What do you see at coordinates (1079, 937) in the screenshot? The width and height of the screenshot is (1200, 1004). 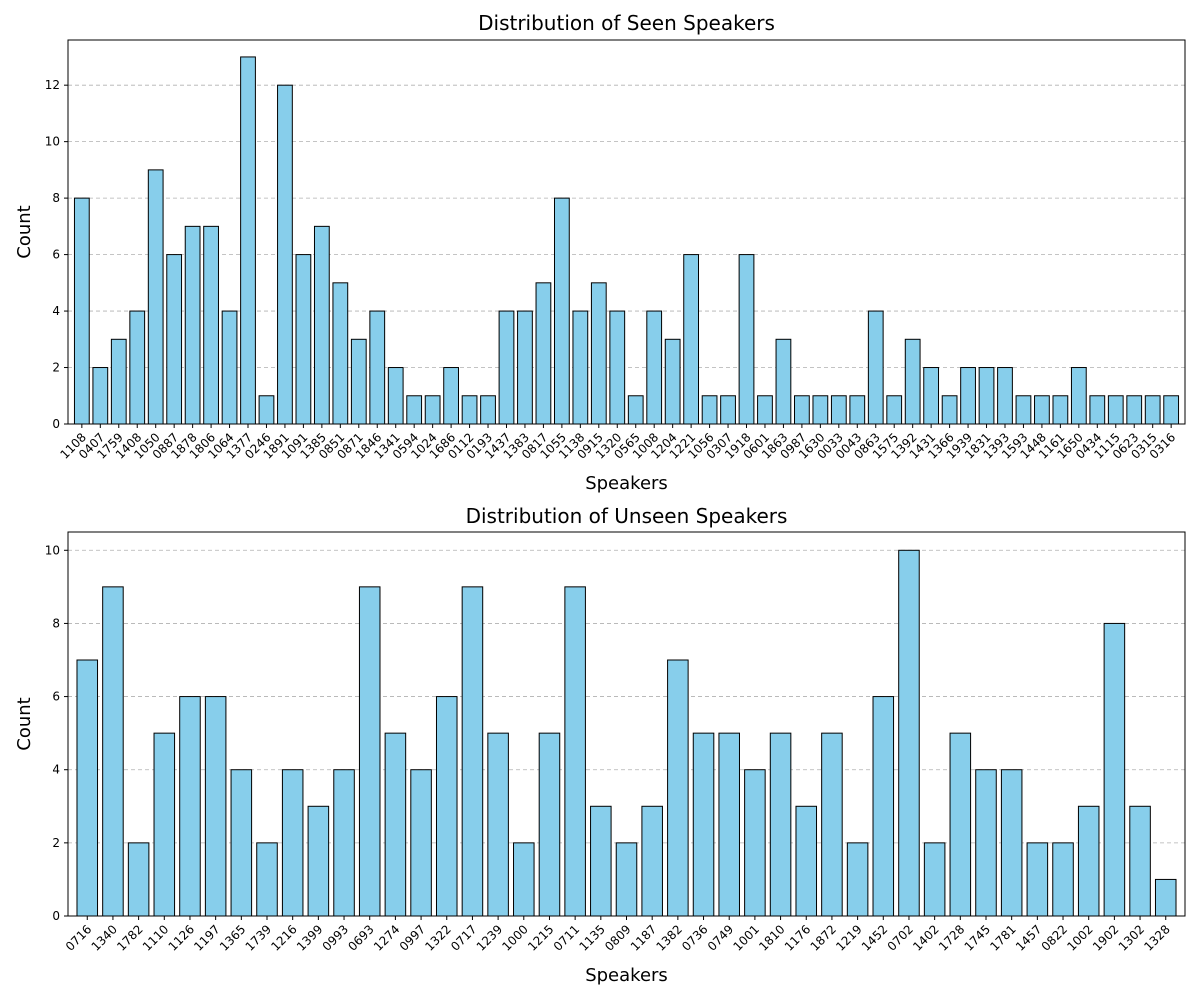 I see `x-tick-label: 1002` at bounding box center [1079, 937].